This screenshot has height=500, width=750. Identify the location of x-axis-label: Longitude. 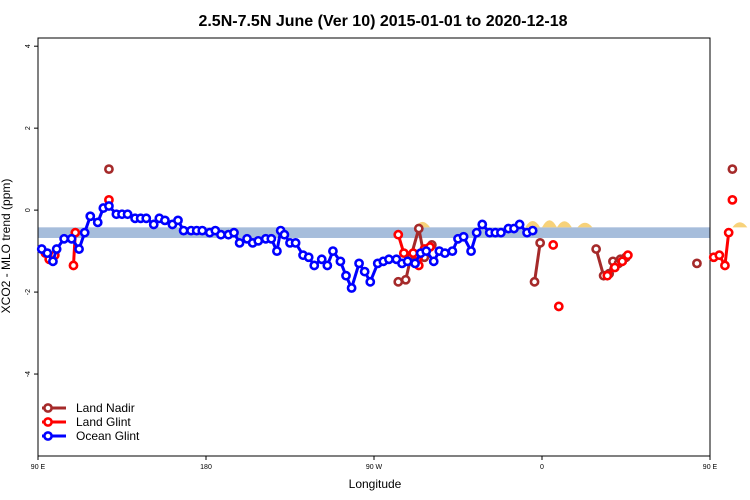
(375, 484).